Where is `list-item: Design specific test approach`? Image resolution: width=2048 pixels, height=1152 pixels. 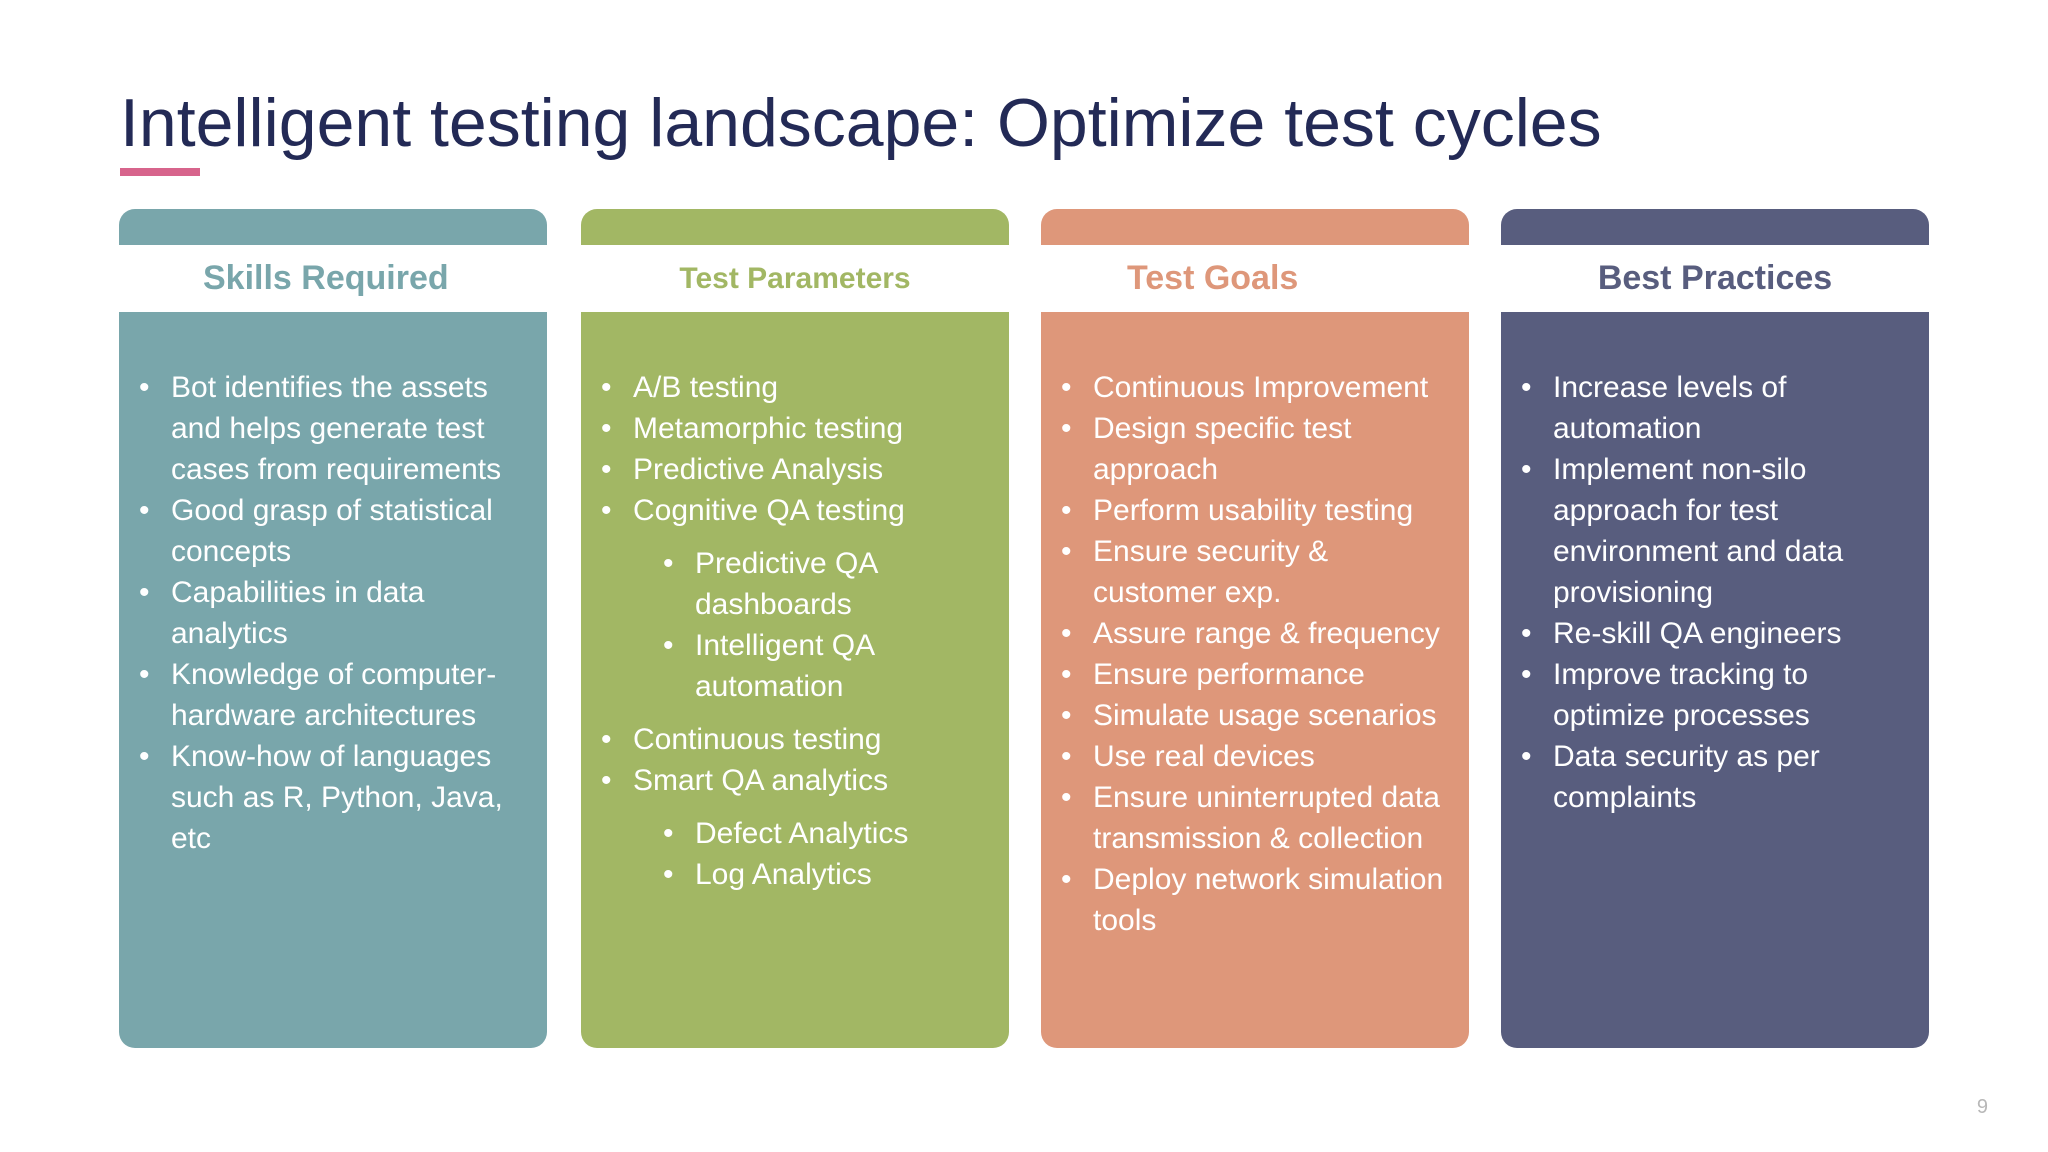 list-item: Design specific test approach is located at coordinates (1260, 449).